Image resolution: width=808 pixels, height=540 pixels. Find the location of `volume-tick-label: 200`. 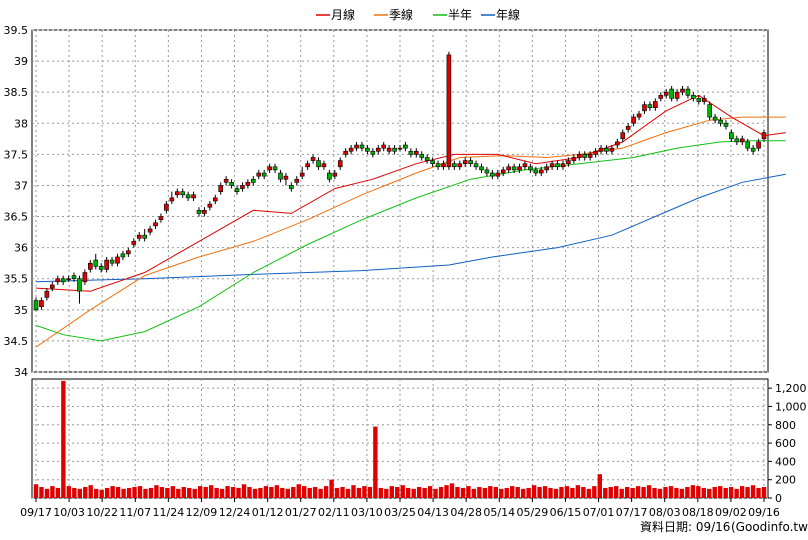

volume-tick-label: 200 is located at coordinates (785, 480).